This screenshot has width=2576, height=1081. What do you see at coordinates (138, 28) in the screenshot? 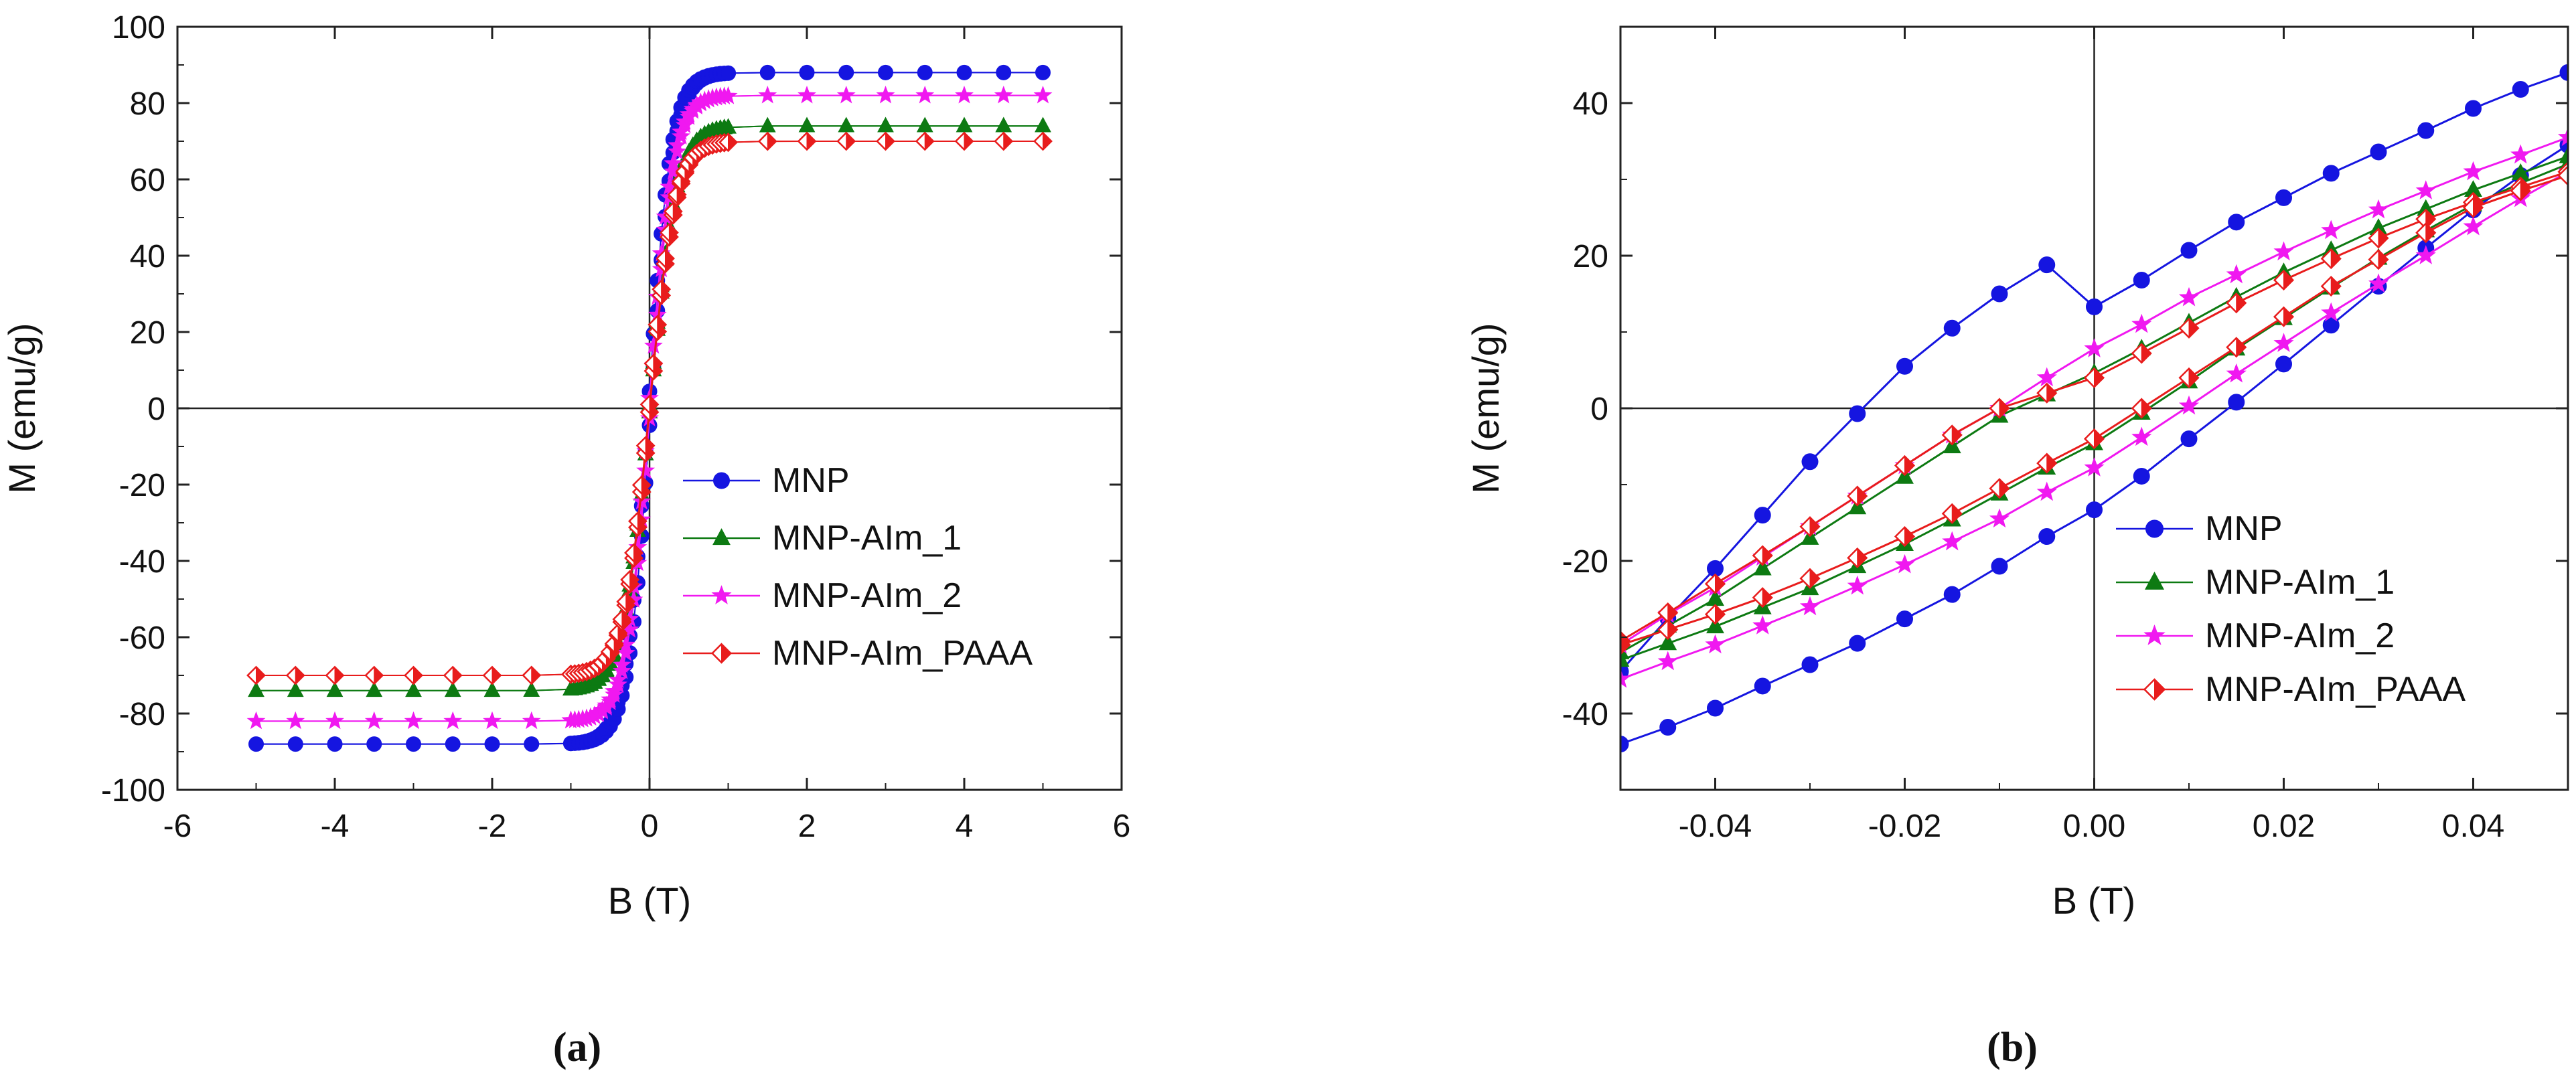
I see `a-y-tick-label: 100` at bounding box center [138, 28].